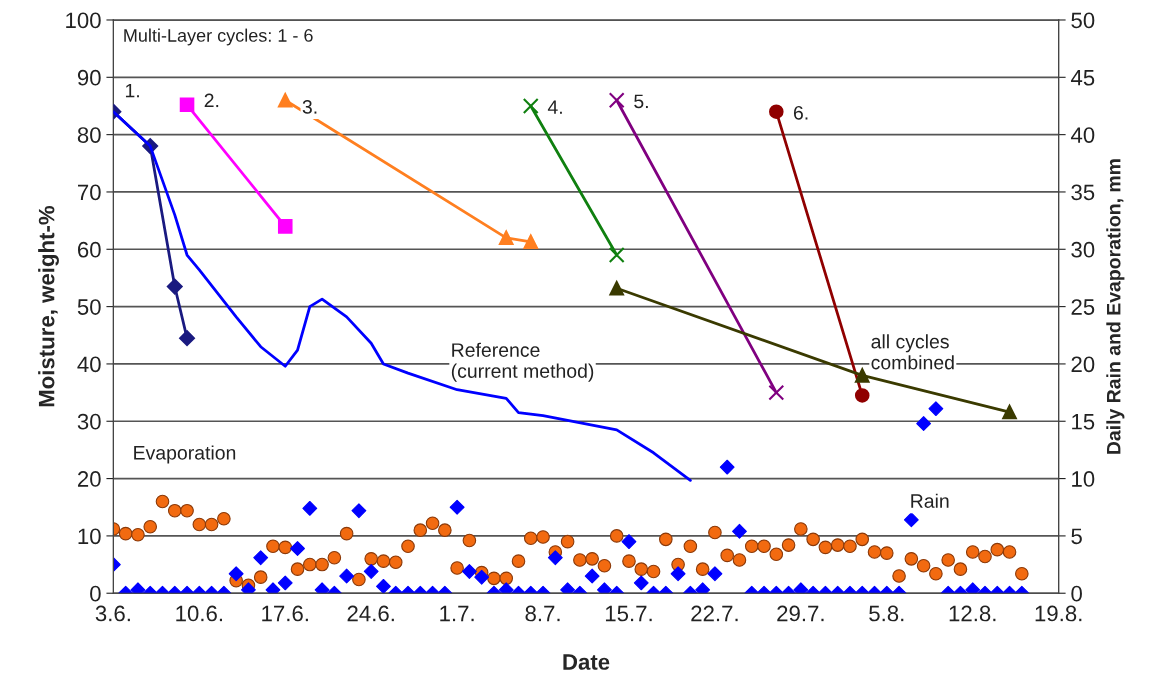  What do you see at coordinates (522, 362) in the screenshot?
I see `series-label: Reference (current method)` at bounding box center [522, 362].